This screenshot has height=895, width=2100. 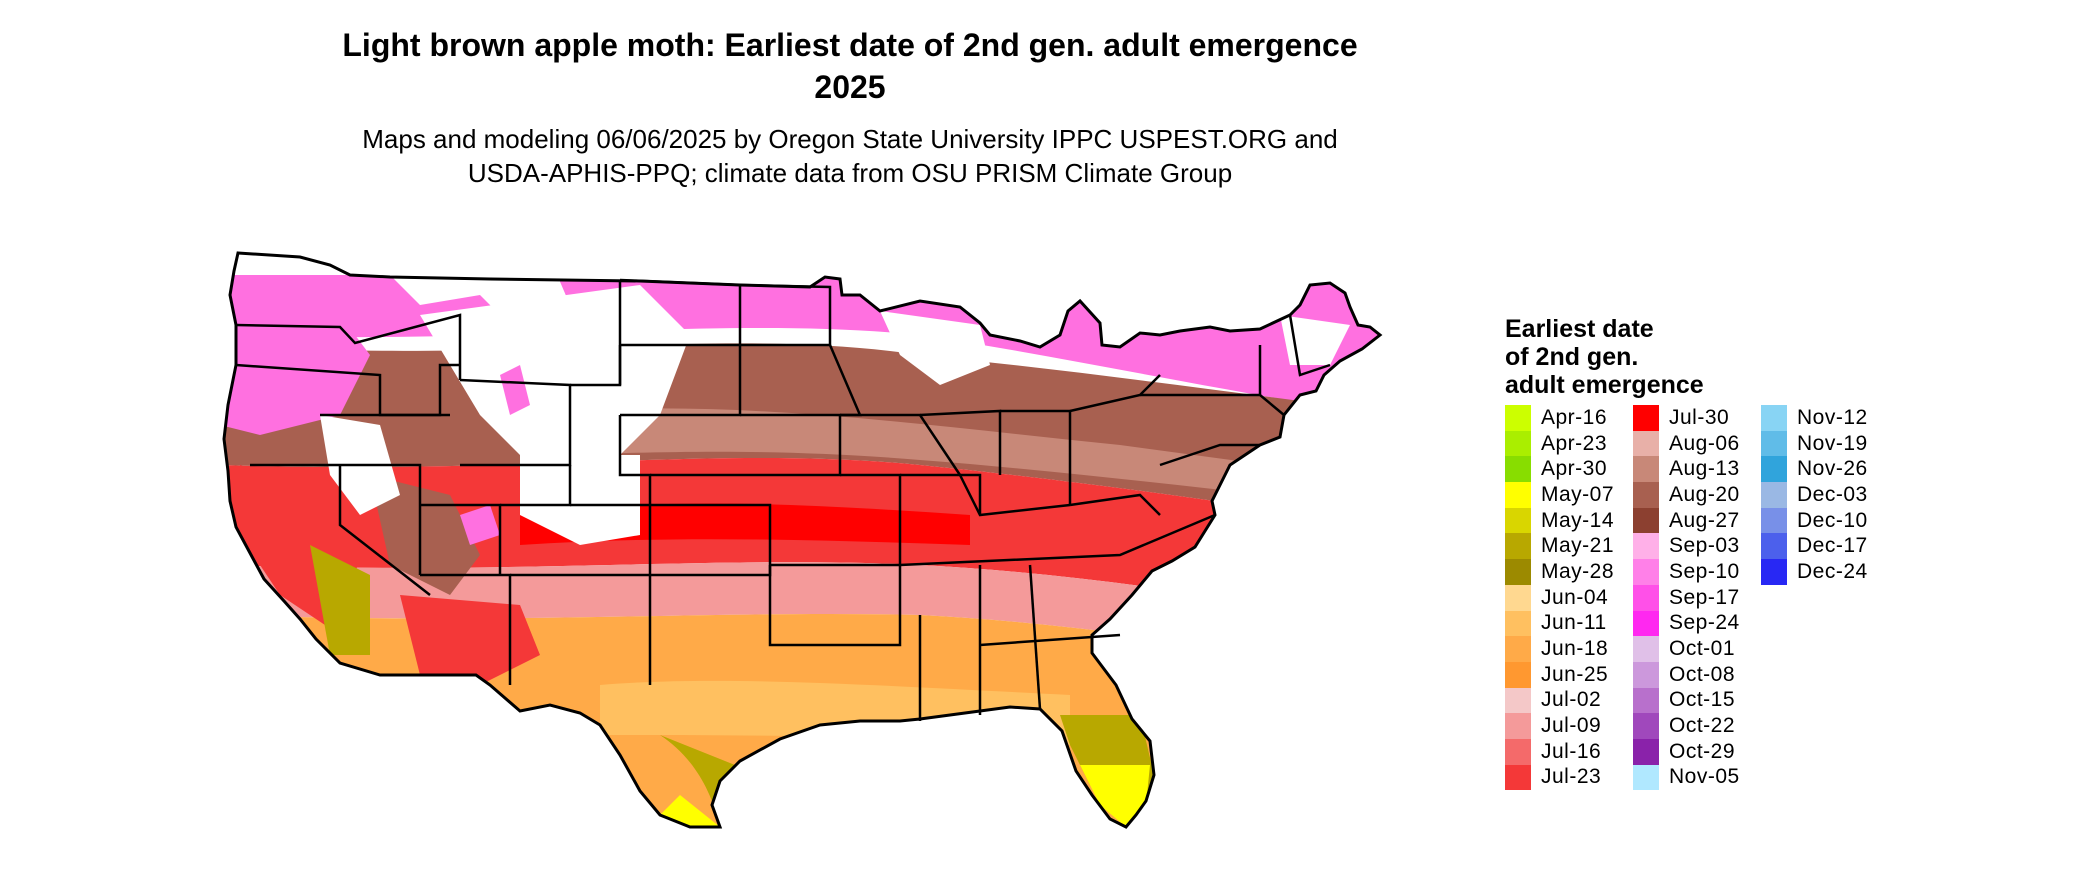 I want to click on legend-entry: Jul-02, so click(x=1567, y=700).